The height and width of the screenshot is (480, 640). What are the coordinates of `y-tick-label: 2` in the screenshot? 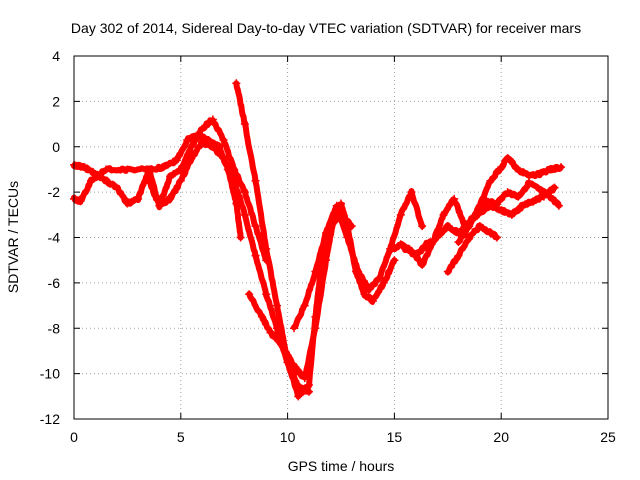 It's located at (56, 101).